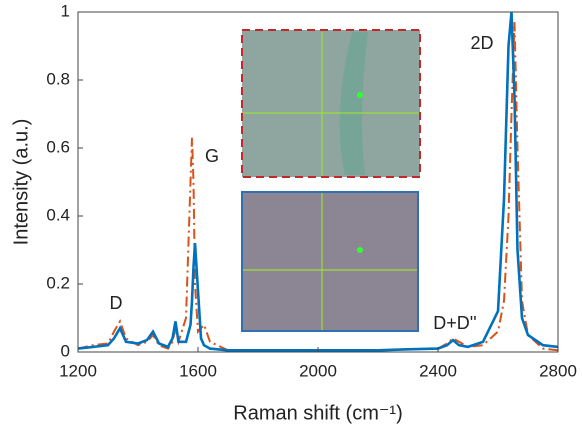 This screenshot has height=434, width=582. Describe the element at coordinates (454, 323) in the screenshot. I see `annotation: D+D''` at that location.